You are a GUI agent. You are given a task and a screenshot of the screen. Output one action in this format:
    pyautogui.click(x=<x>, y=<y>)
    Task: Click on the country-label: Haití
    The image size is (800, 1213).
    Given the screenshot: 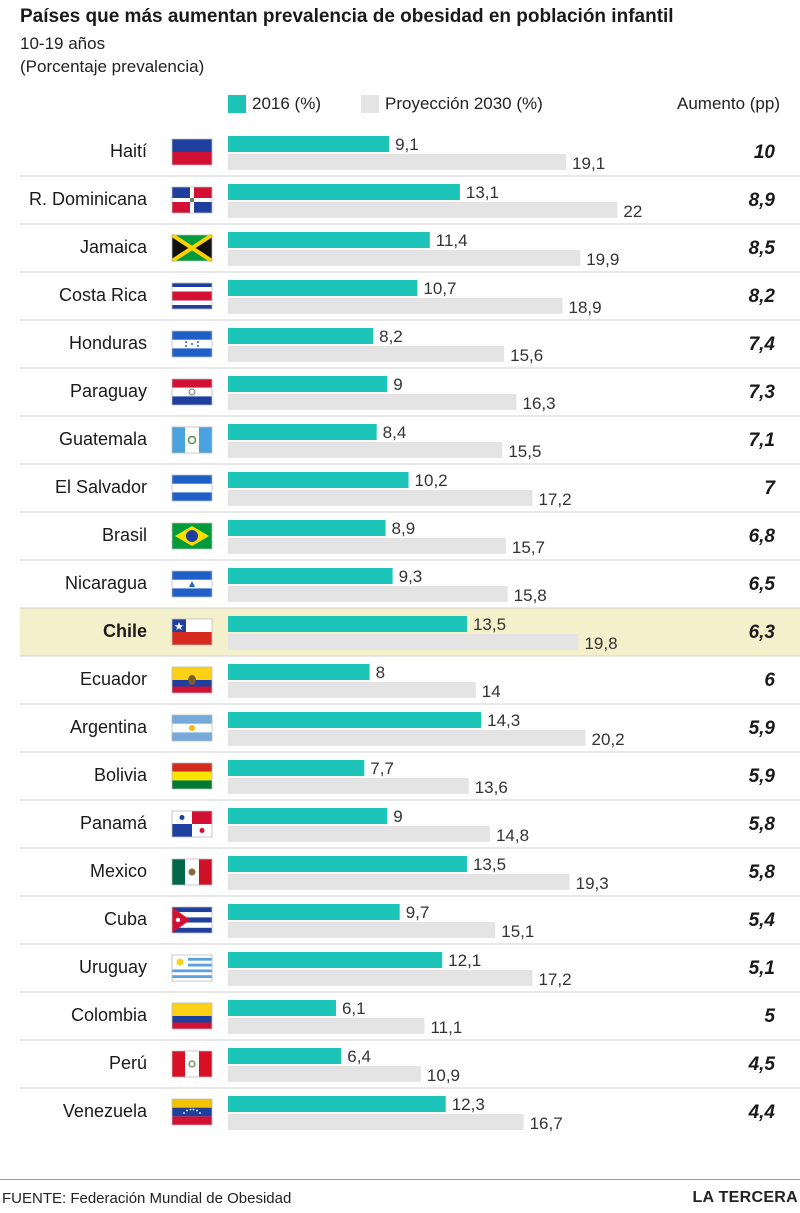 What is the action you would take?
    pyautogui.click(x=128, y=151)
    